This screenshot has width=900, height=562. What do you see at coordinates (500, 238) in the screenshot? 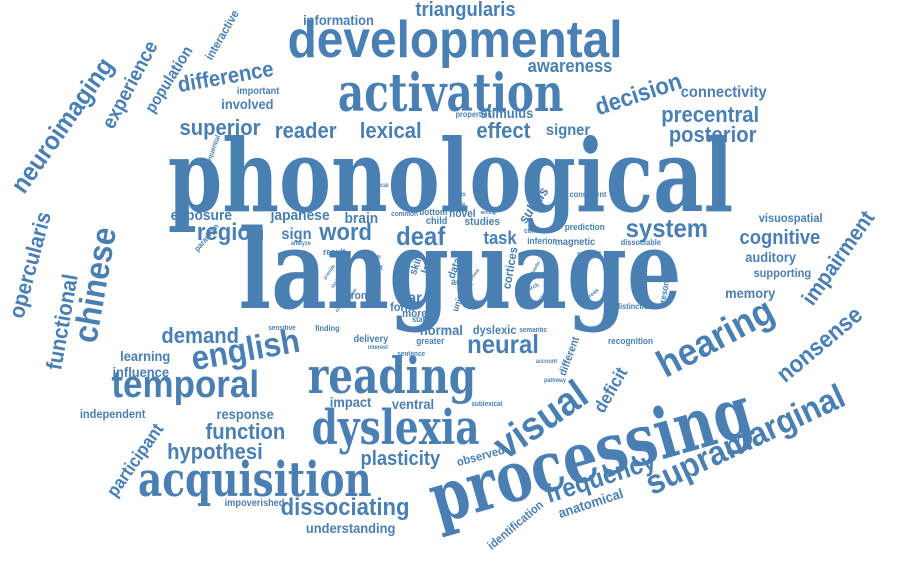
I see `cloud-word-task: task` at bounding box center [500, 238].